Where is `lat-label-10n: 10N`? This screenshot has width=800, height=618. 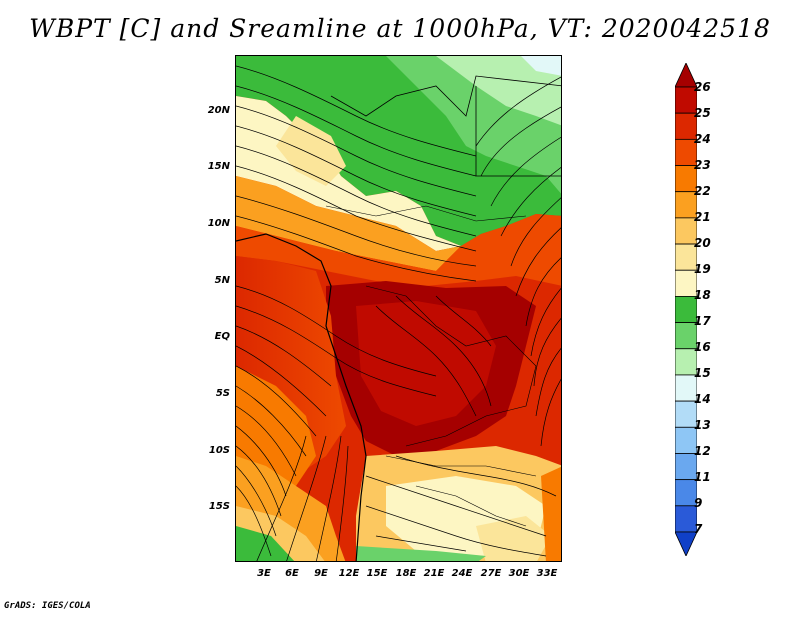 lat-label-10n: 10N is located at coordinates (218, 223).